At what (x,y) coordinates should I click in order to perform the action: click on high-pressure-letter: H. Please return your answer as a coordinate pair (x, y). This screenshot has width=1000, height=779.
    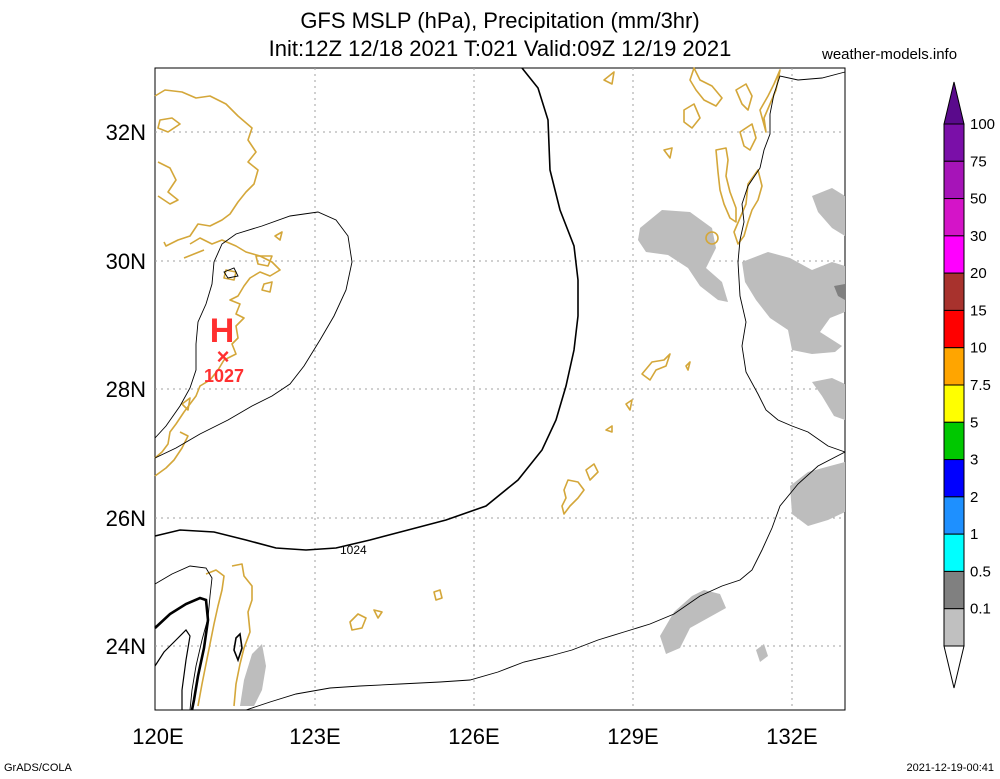
    Looking at the image, I should click on (222, 331).